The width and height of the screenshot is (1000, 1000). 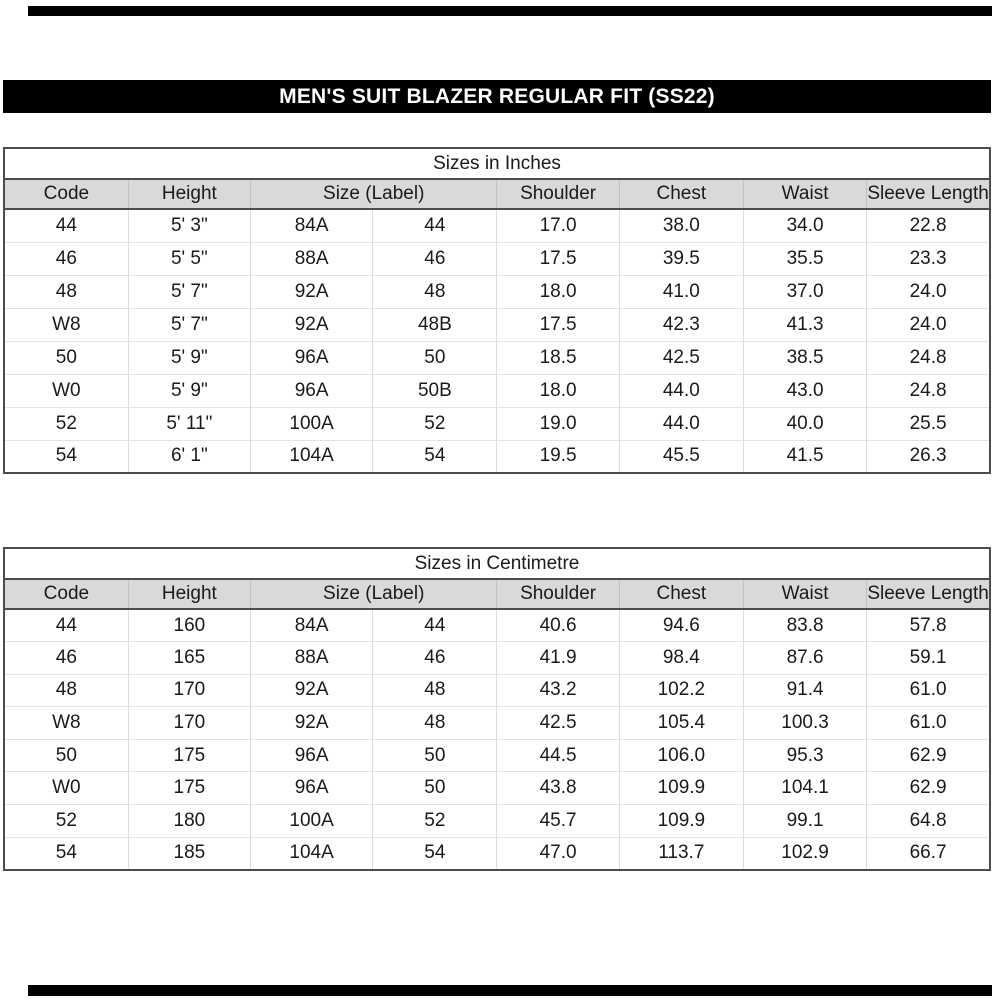 I want to click on table-caption: Sizes in Inches, so click(x=497, y=164).